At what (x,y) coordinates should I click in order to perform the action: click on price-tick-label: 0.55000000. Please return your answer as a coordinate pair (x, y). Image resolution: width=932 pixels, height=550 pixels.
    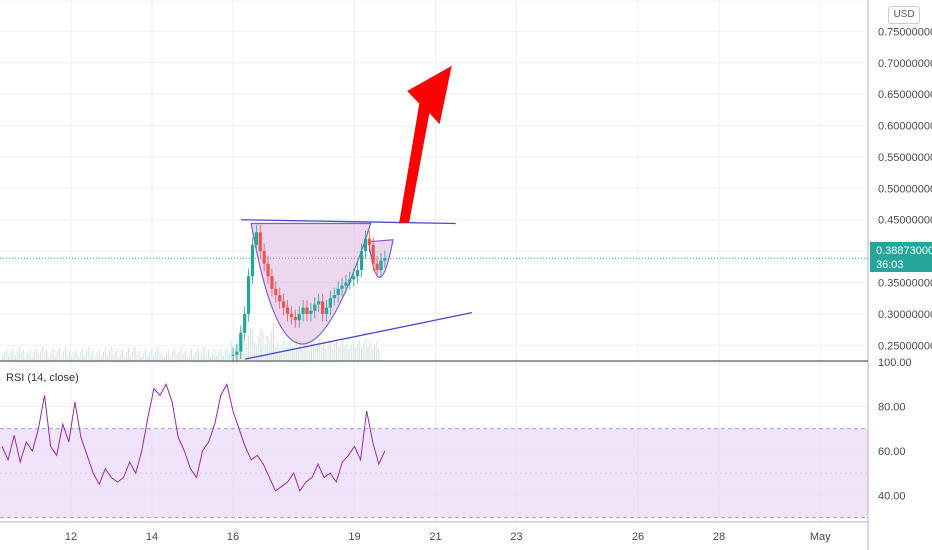
    Looking at the image, I should click on (905, 158).